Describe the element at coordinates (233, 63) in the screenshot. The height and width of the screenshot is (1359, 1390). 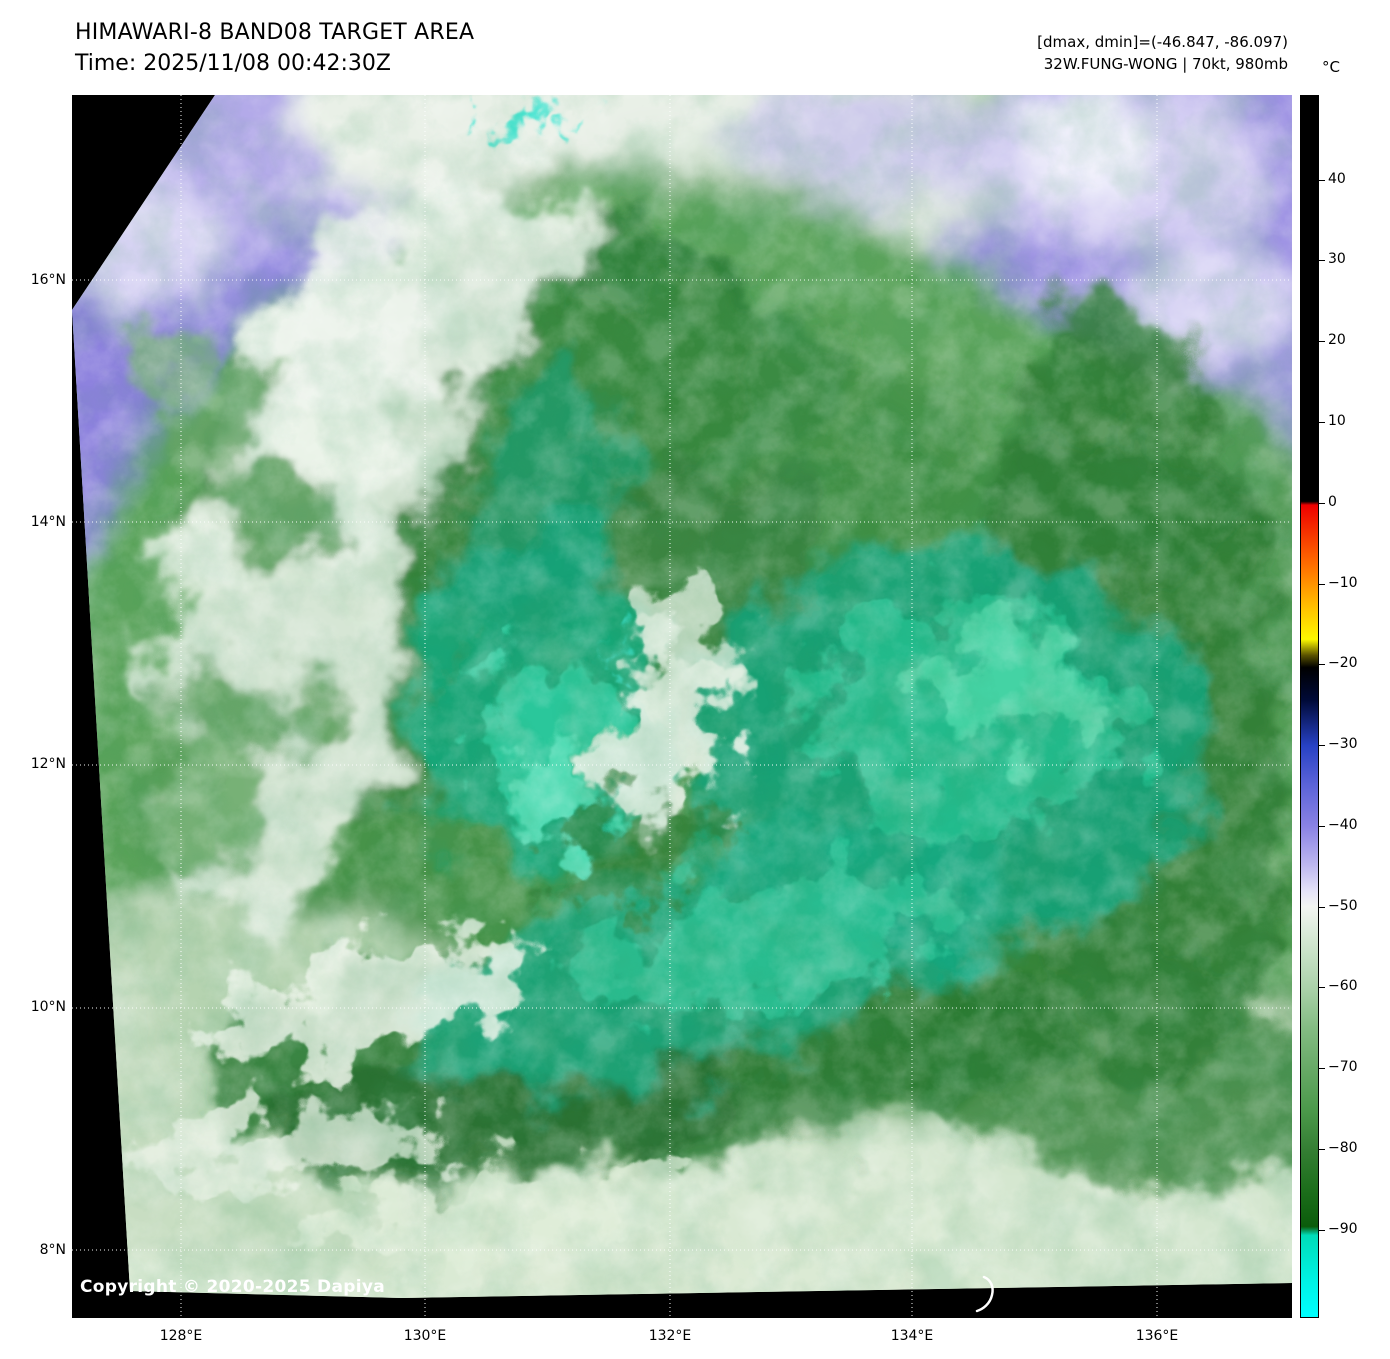
I see `timestamp-label: Time: 2025/11/08 00:42:30Z` at that location.